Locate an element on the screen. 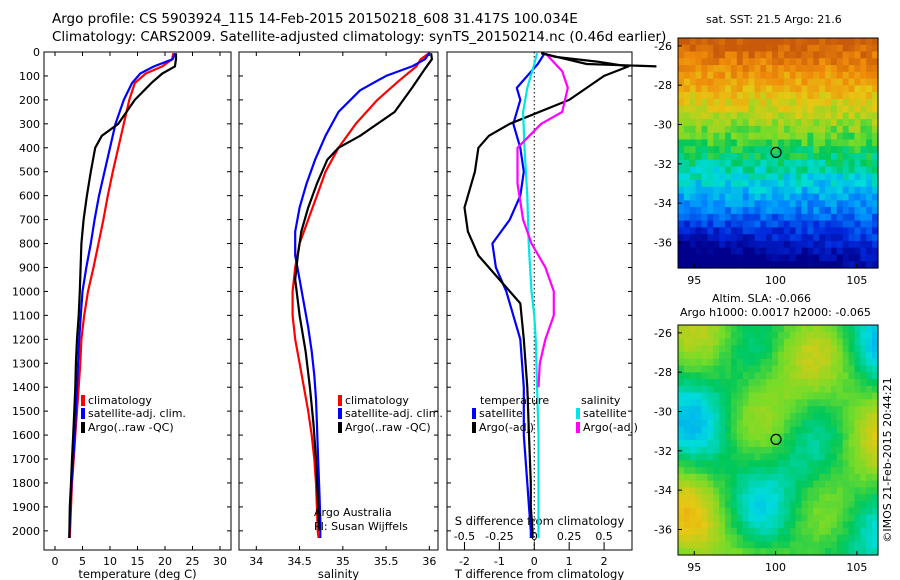  temp-legend-sat-swatch is located at coordinates (83, 413).